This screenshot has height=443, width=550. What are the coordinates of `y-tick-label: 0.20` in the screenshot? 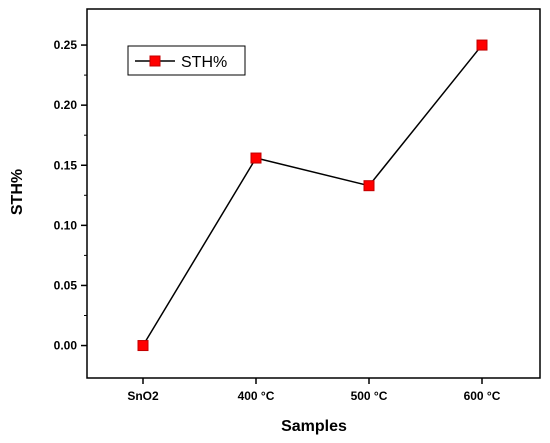 It's located at (66, 105).